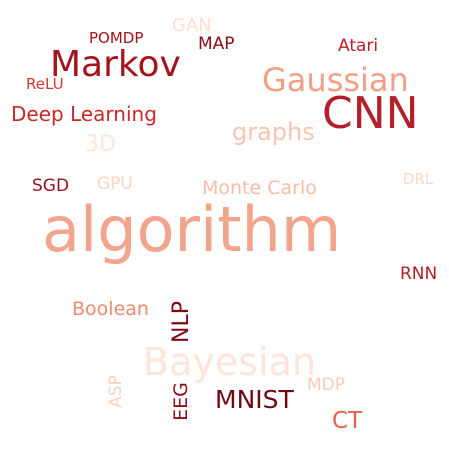  I want to click on word-markov: Markov, so click(115, 64).